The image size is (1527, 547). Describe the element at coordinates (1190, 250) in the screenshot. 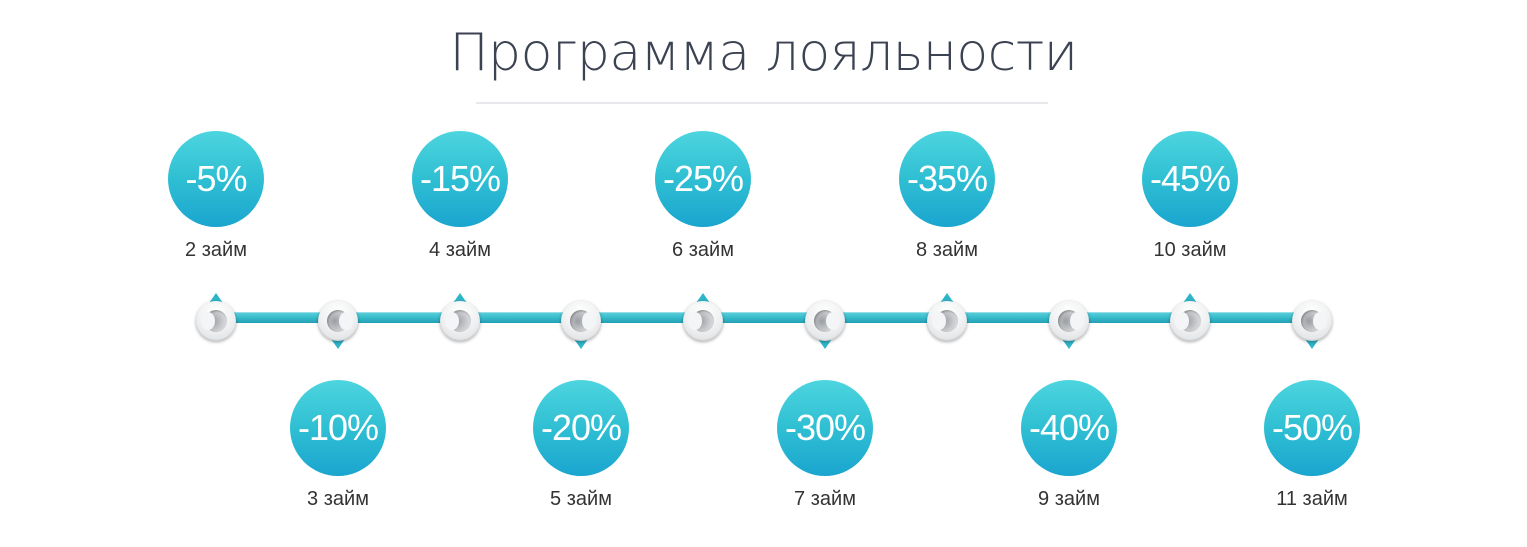

I see `loan-count-label: 10 займ` at that location.